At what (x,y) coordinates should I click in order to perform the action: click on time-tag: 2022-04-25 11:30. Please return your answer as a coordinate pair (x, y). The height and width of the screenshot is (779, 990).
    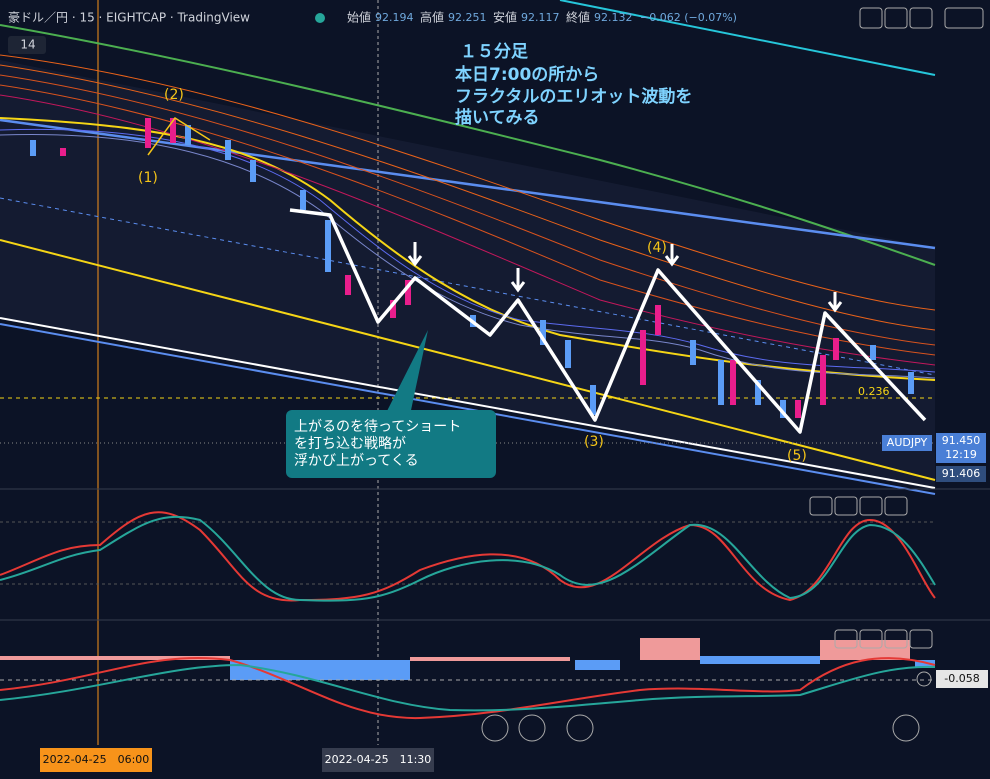
    Looking at the image, I should click on (378, 759).